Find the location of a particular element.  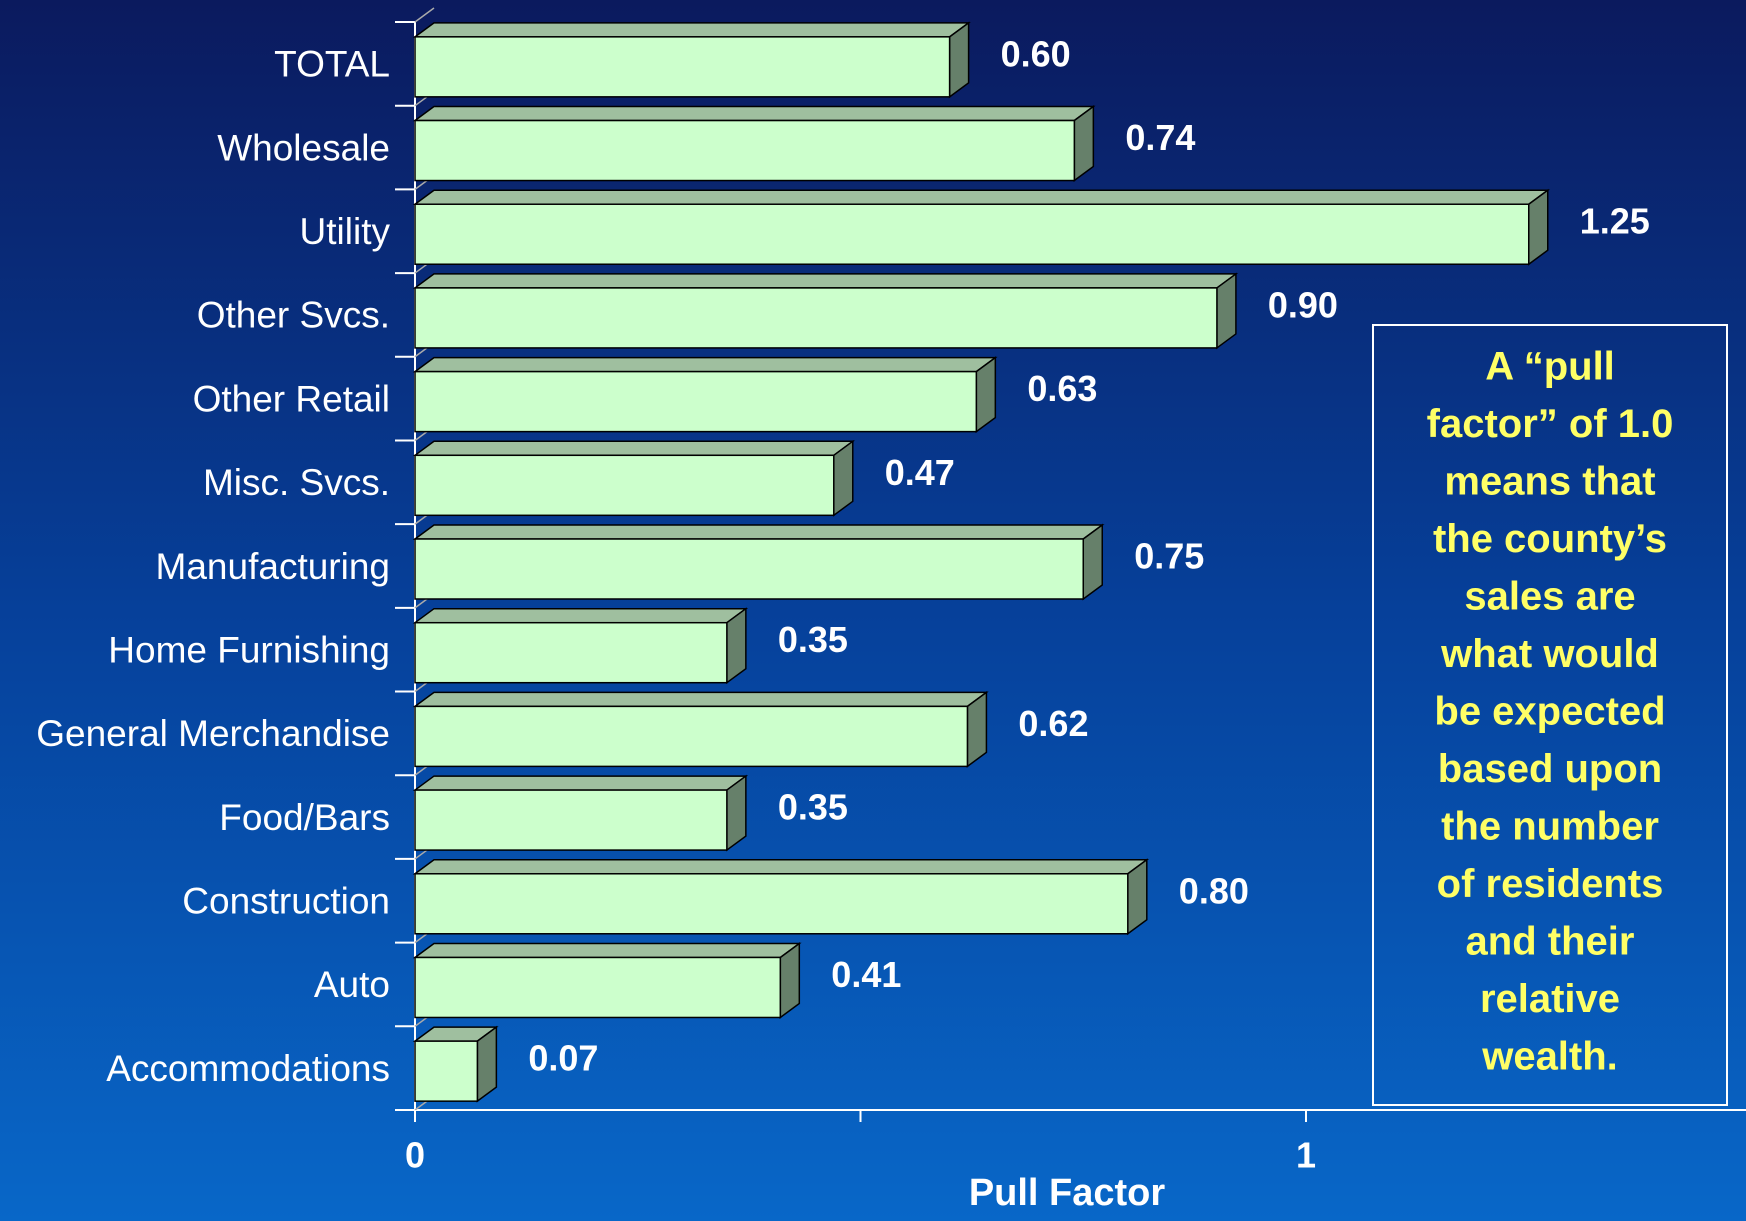

value-label: 0.90 is located at coordinates (1303, 304).